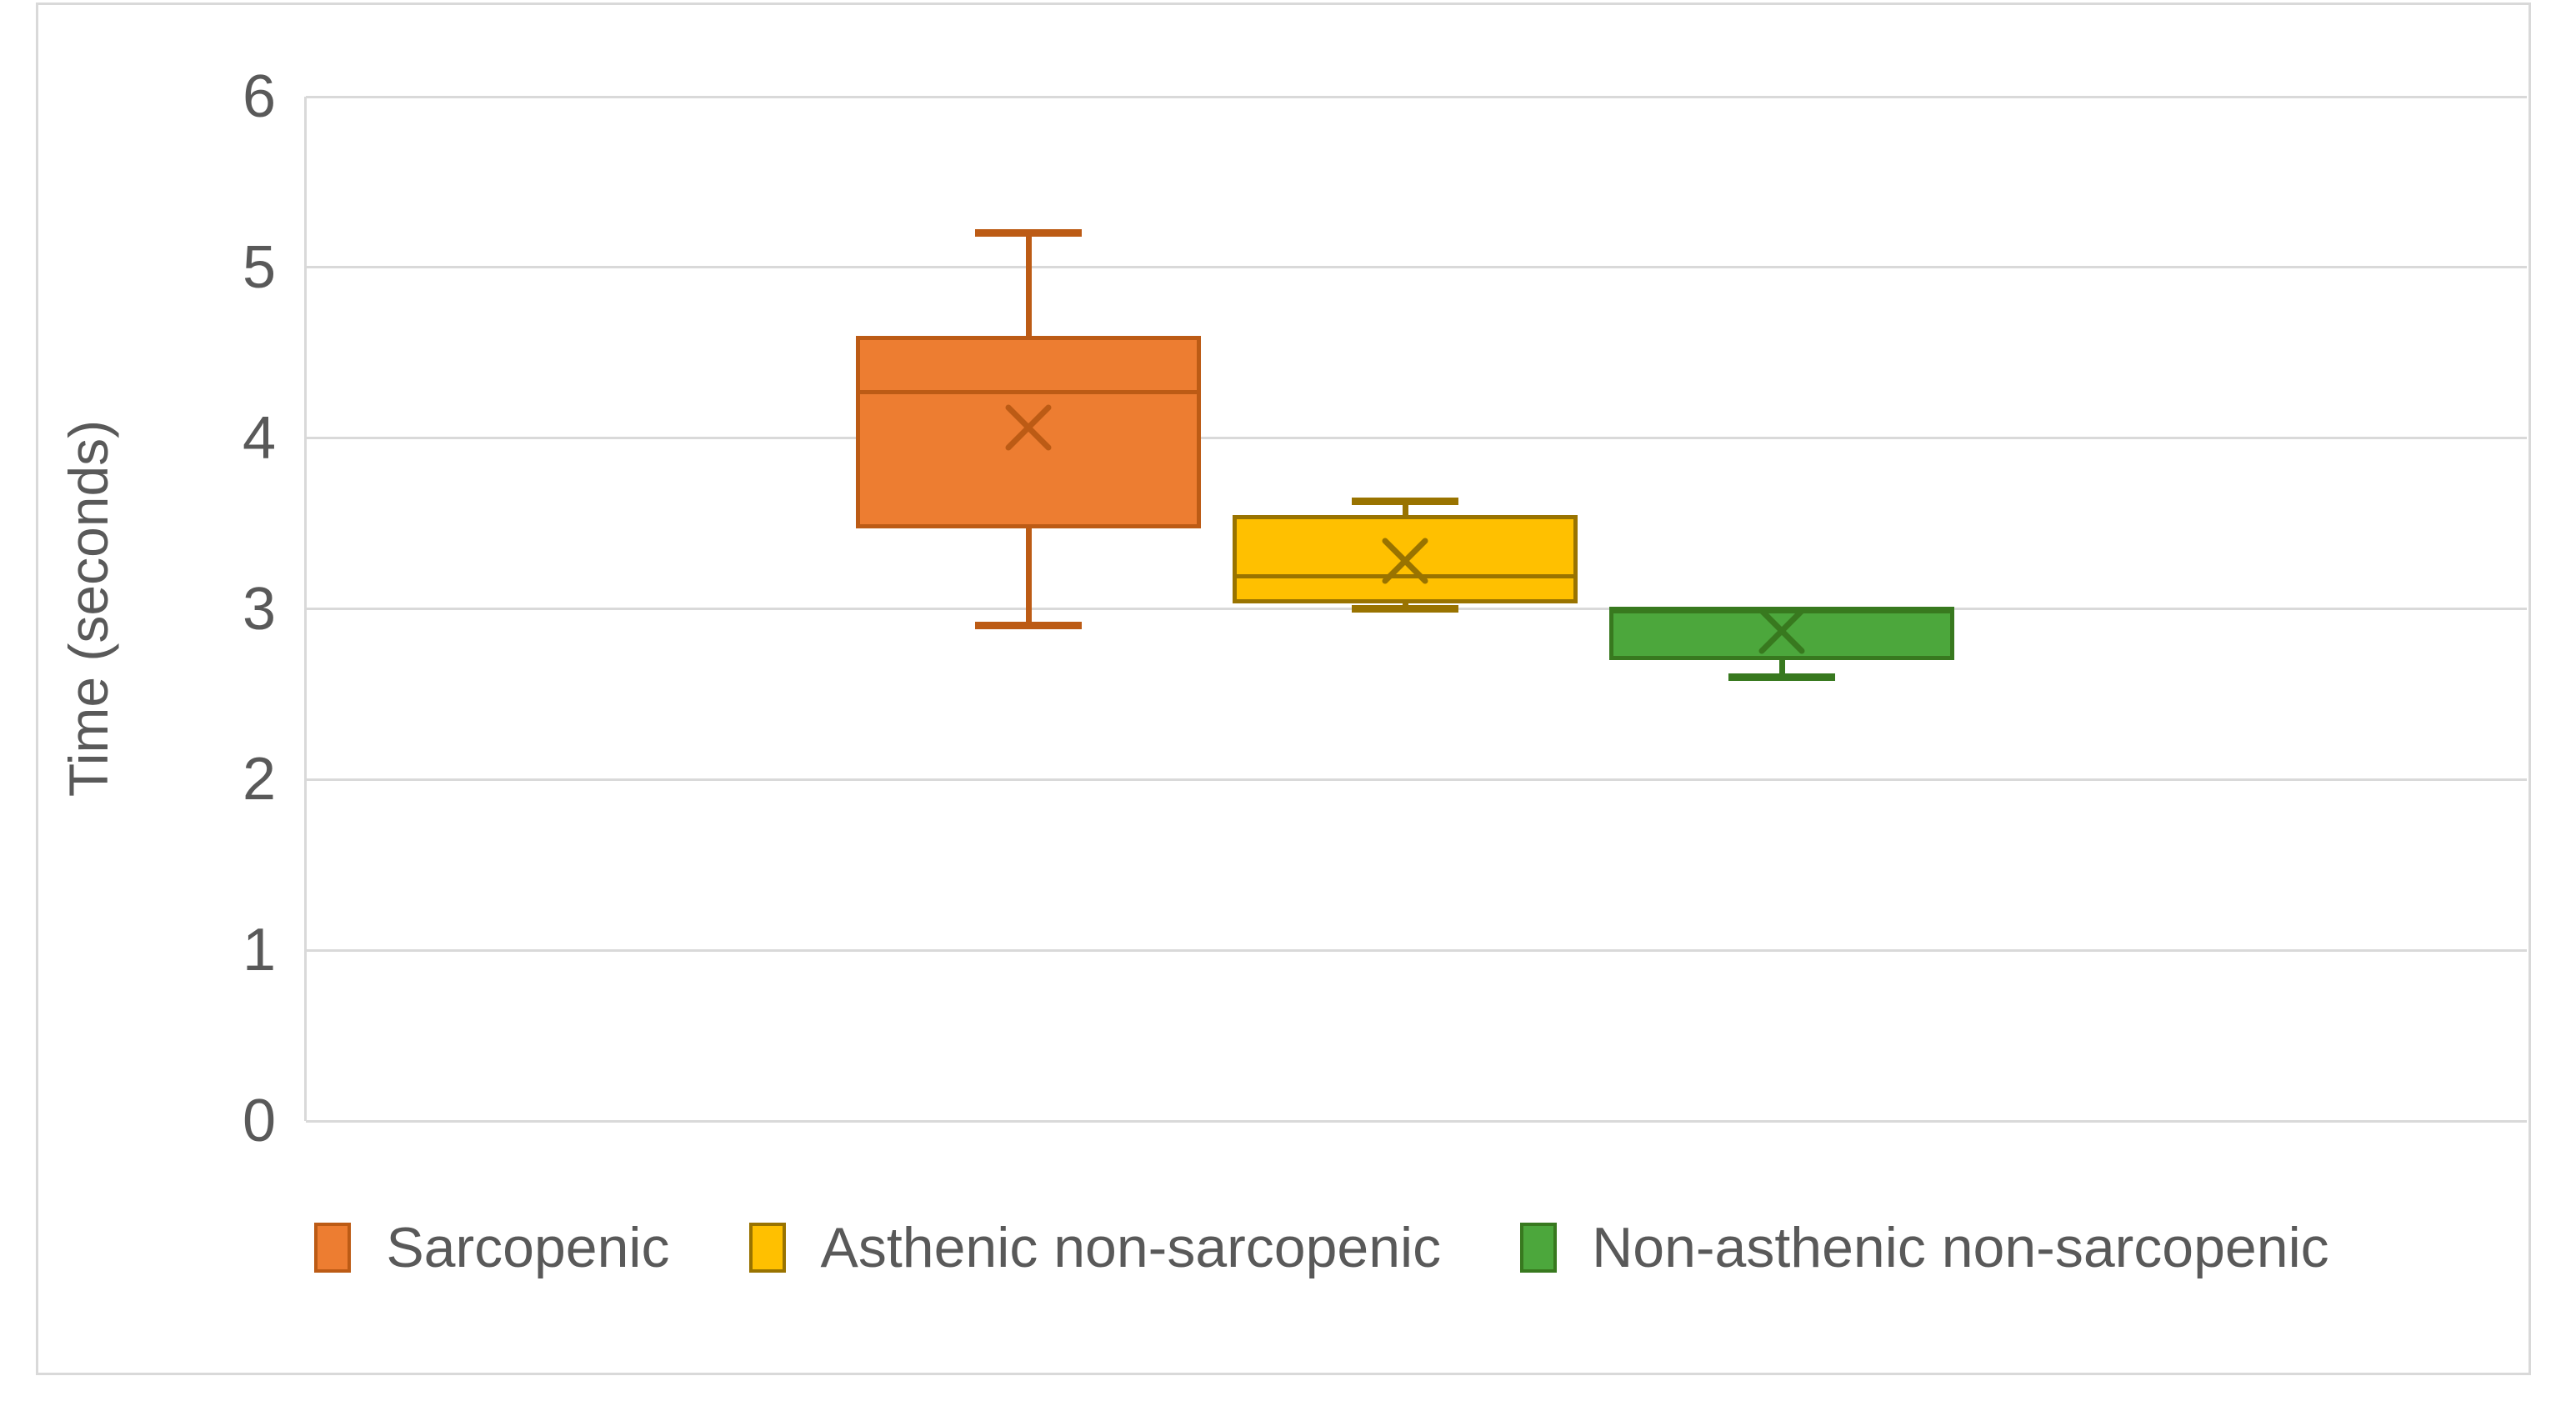  I want to click on legend-item-asthenic-non-sarcopenic: Asthenic non-sarcopenic, so click(1095, 1247).